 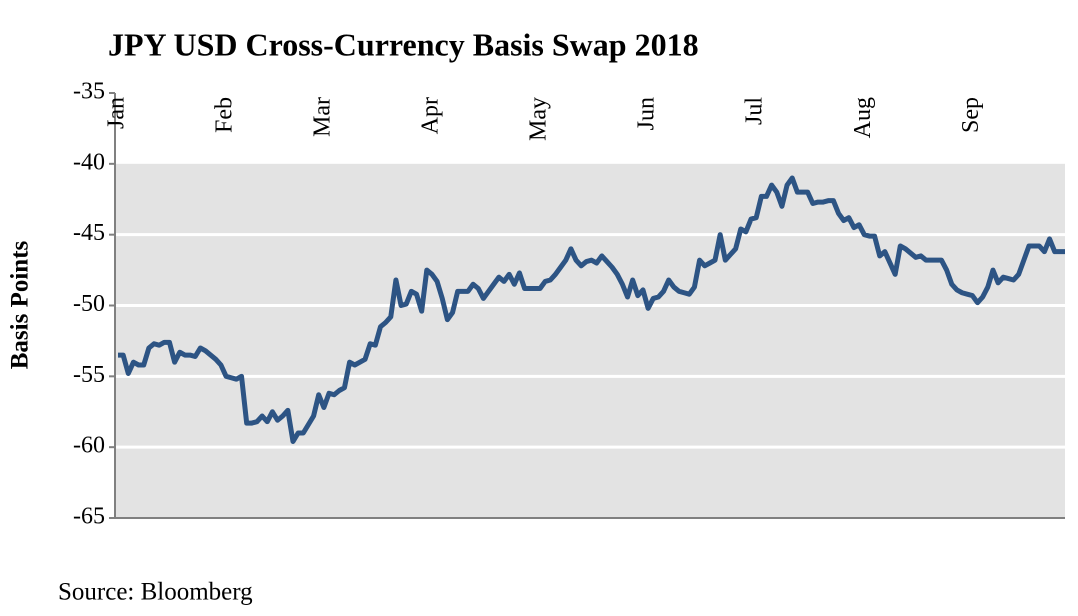 What do you see at coordinates (89, 233) in the screenshot?
I see `y-tick-label: -45` at bounding box center [89, 233].